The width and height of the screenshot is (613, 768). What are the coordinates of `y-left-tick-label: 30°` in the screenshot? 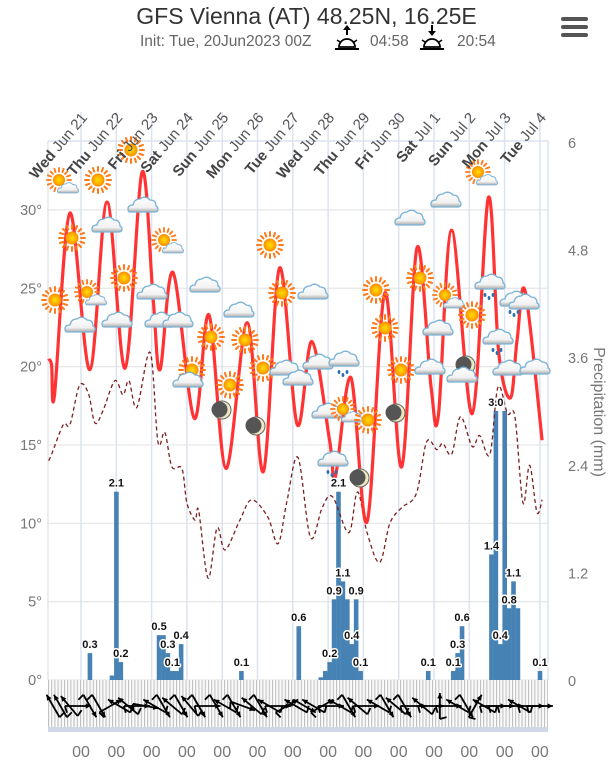 It's located at (31, 211).